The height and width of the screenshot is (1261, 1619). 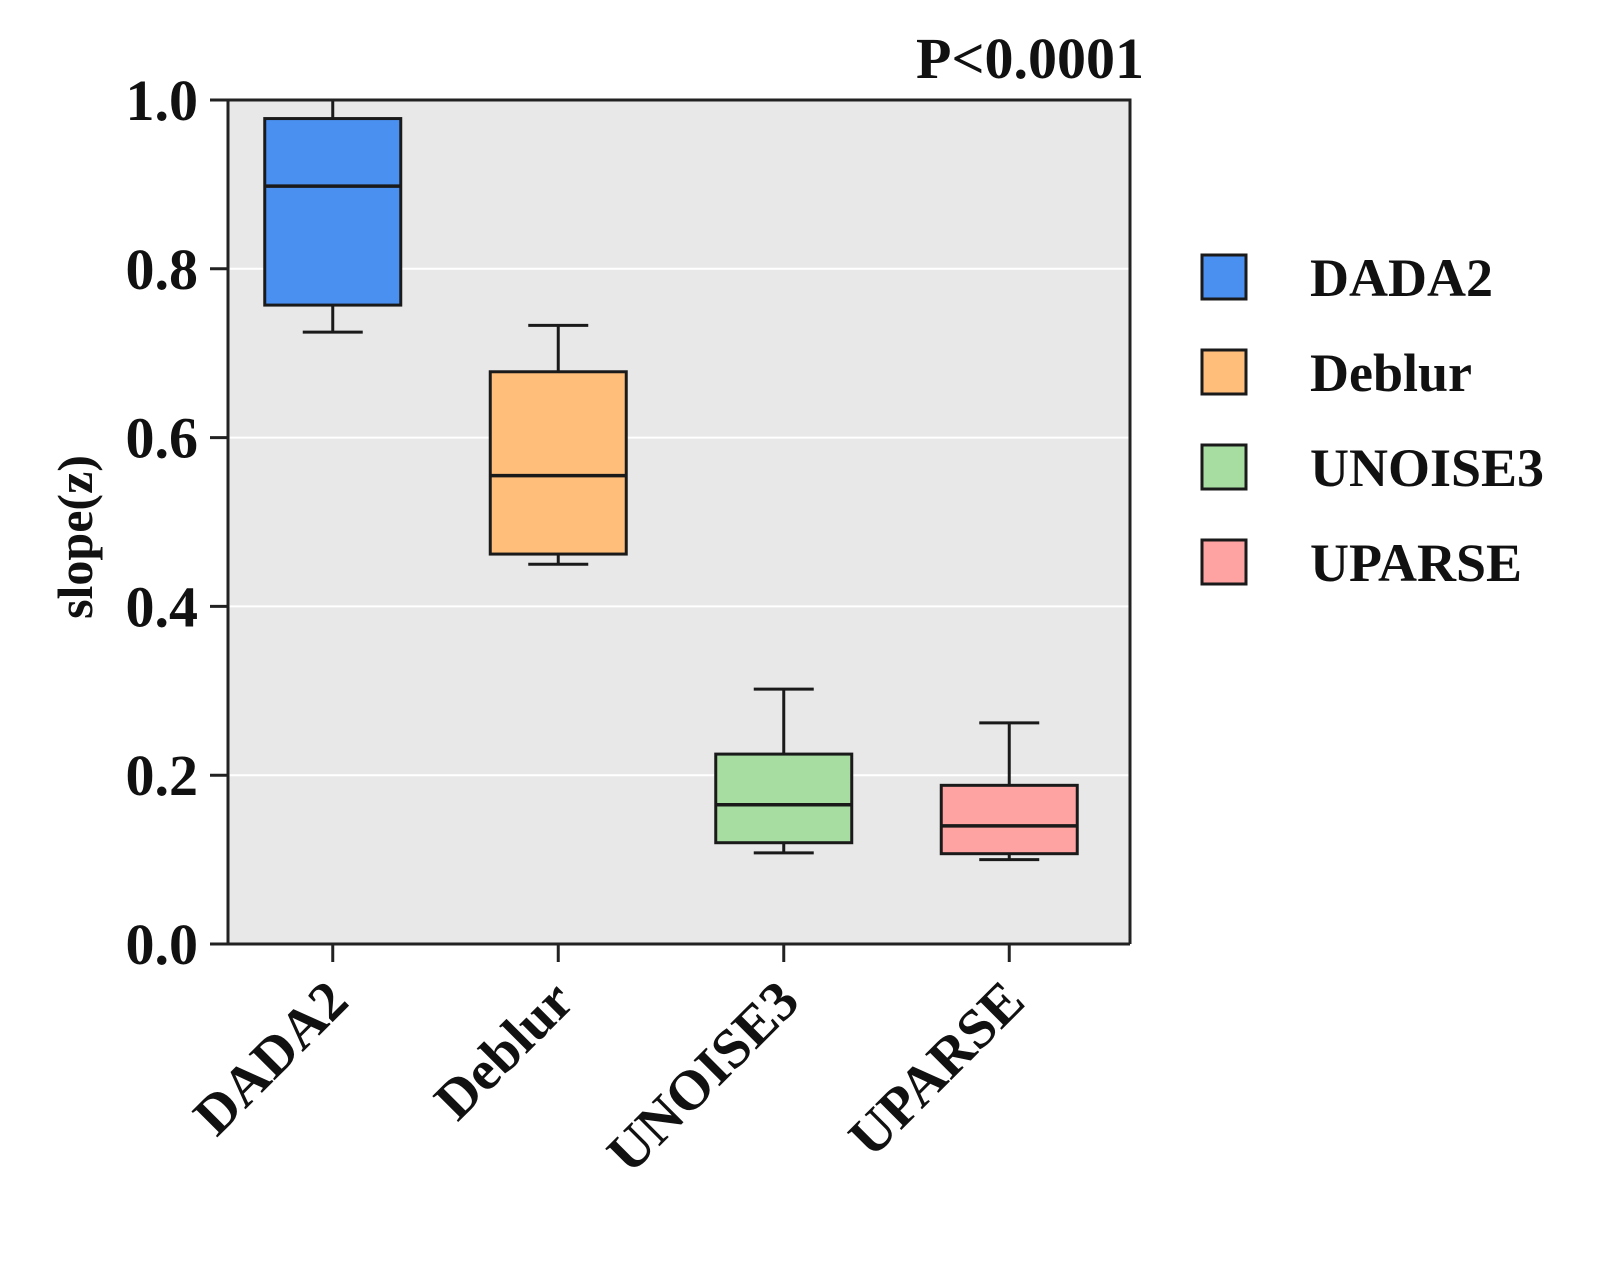 I want to click on legend-item-unoise3: UNOISE3, so click(x=1372, y=468).